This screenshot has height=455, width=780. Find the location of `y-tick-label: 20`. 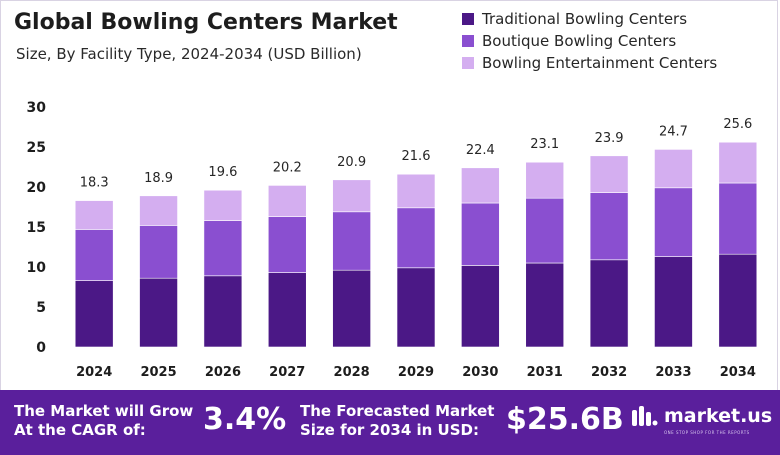

y-tick-label: 20 is located at coordinates (37, 188).